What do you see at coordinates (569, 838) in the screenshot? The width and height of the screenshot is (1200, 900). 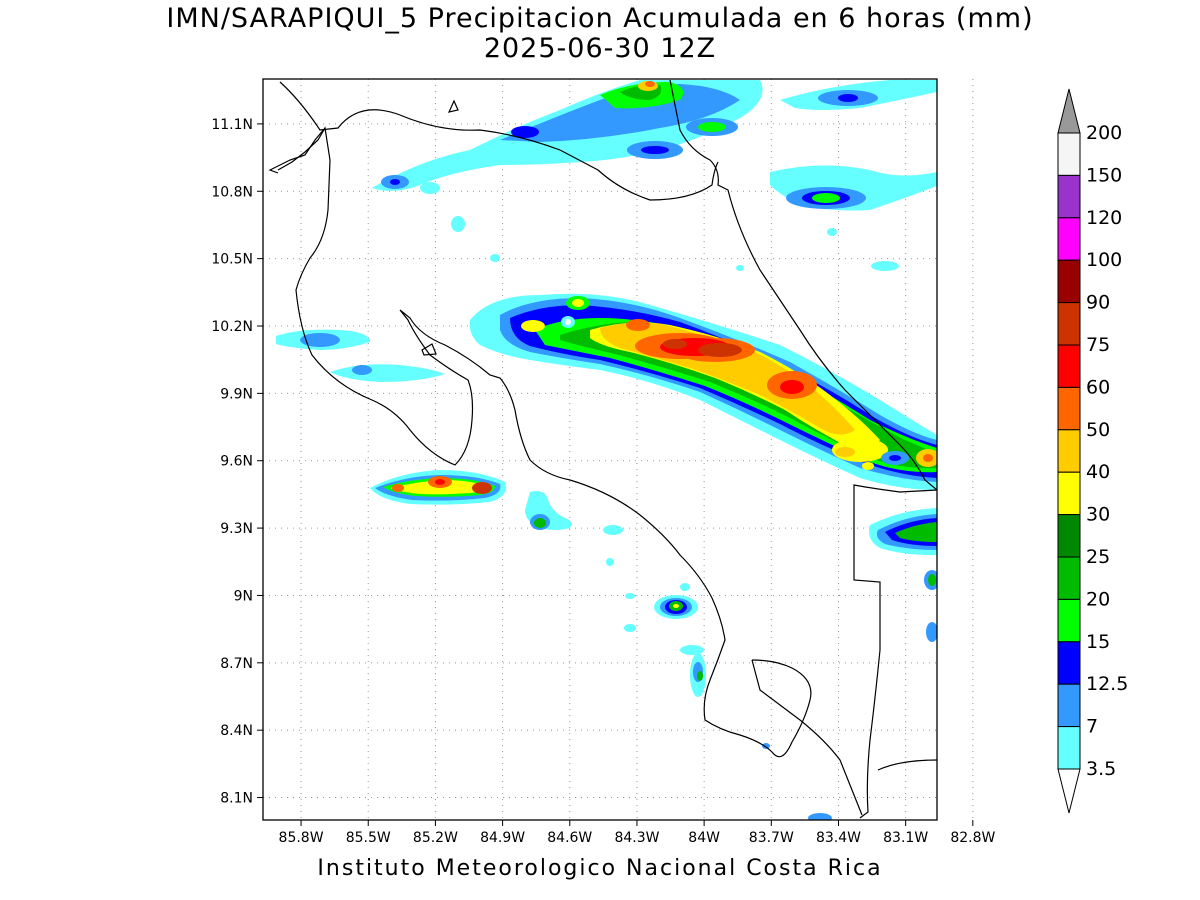 I see `lon-tick-label: 84.6W` at bounding box center [569, 838].